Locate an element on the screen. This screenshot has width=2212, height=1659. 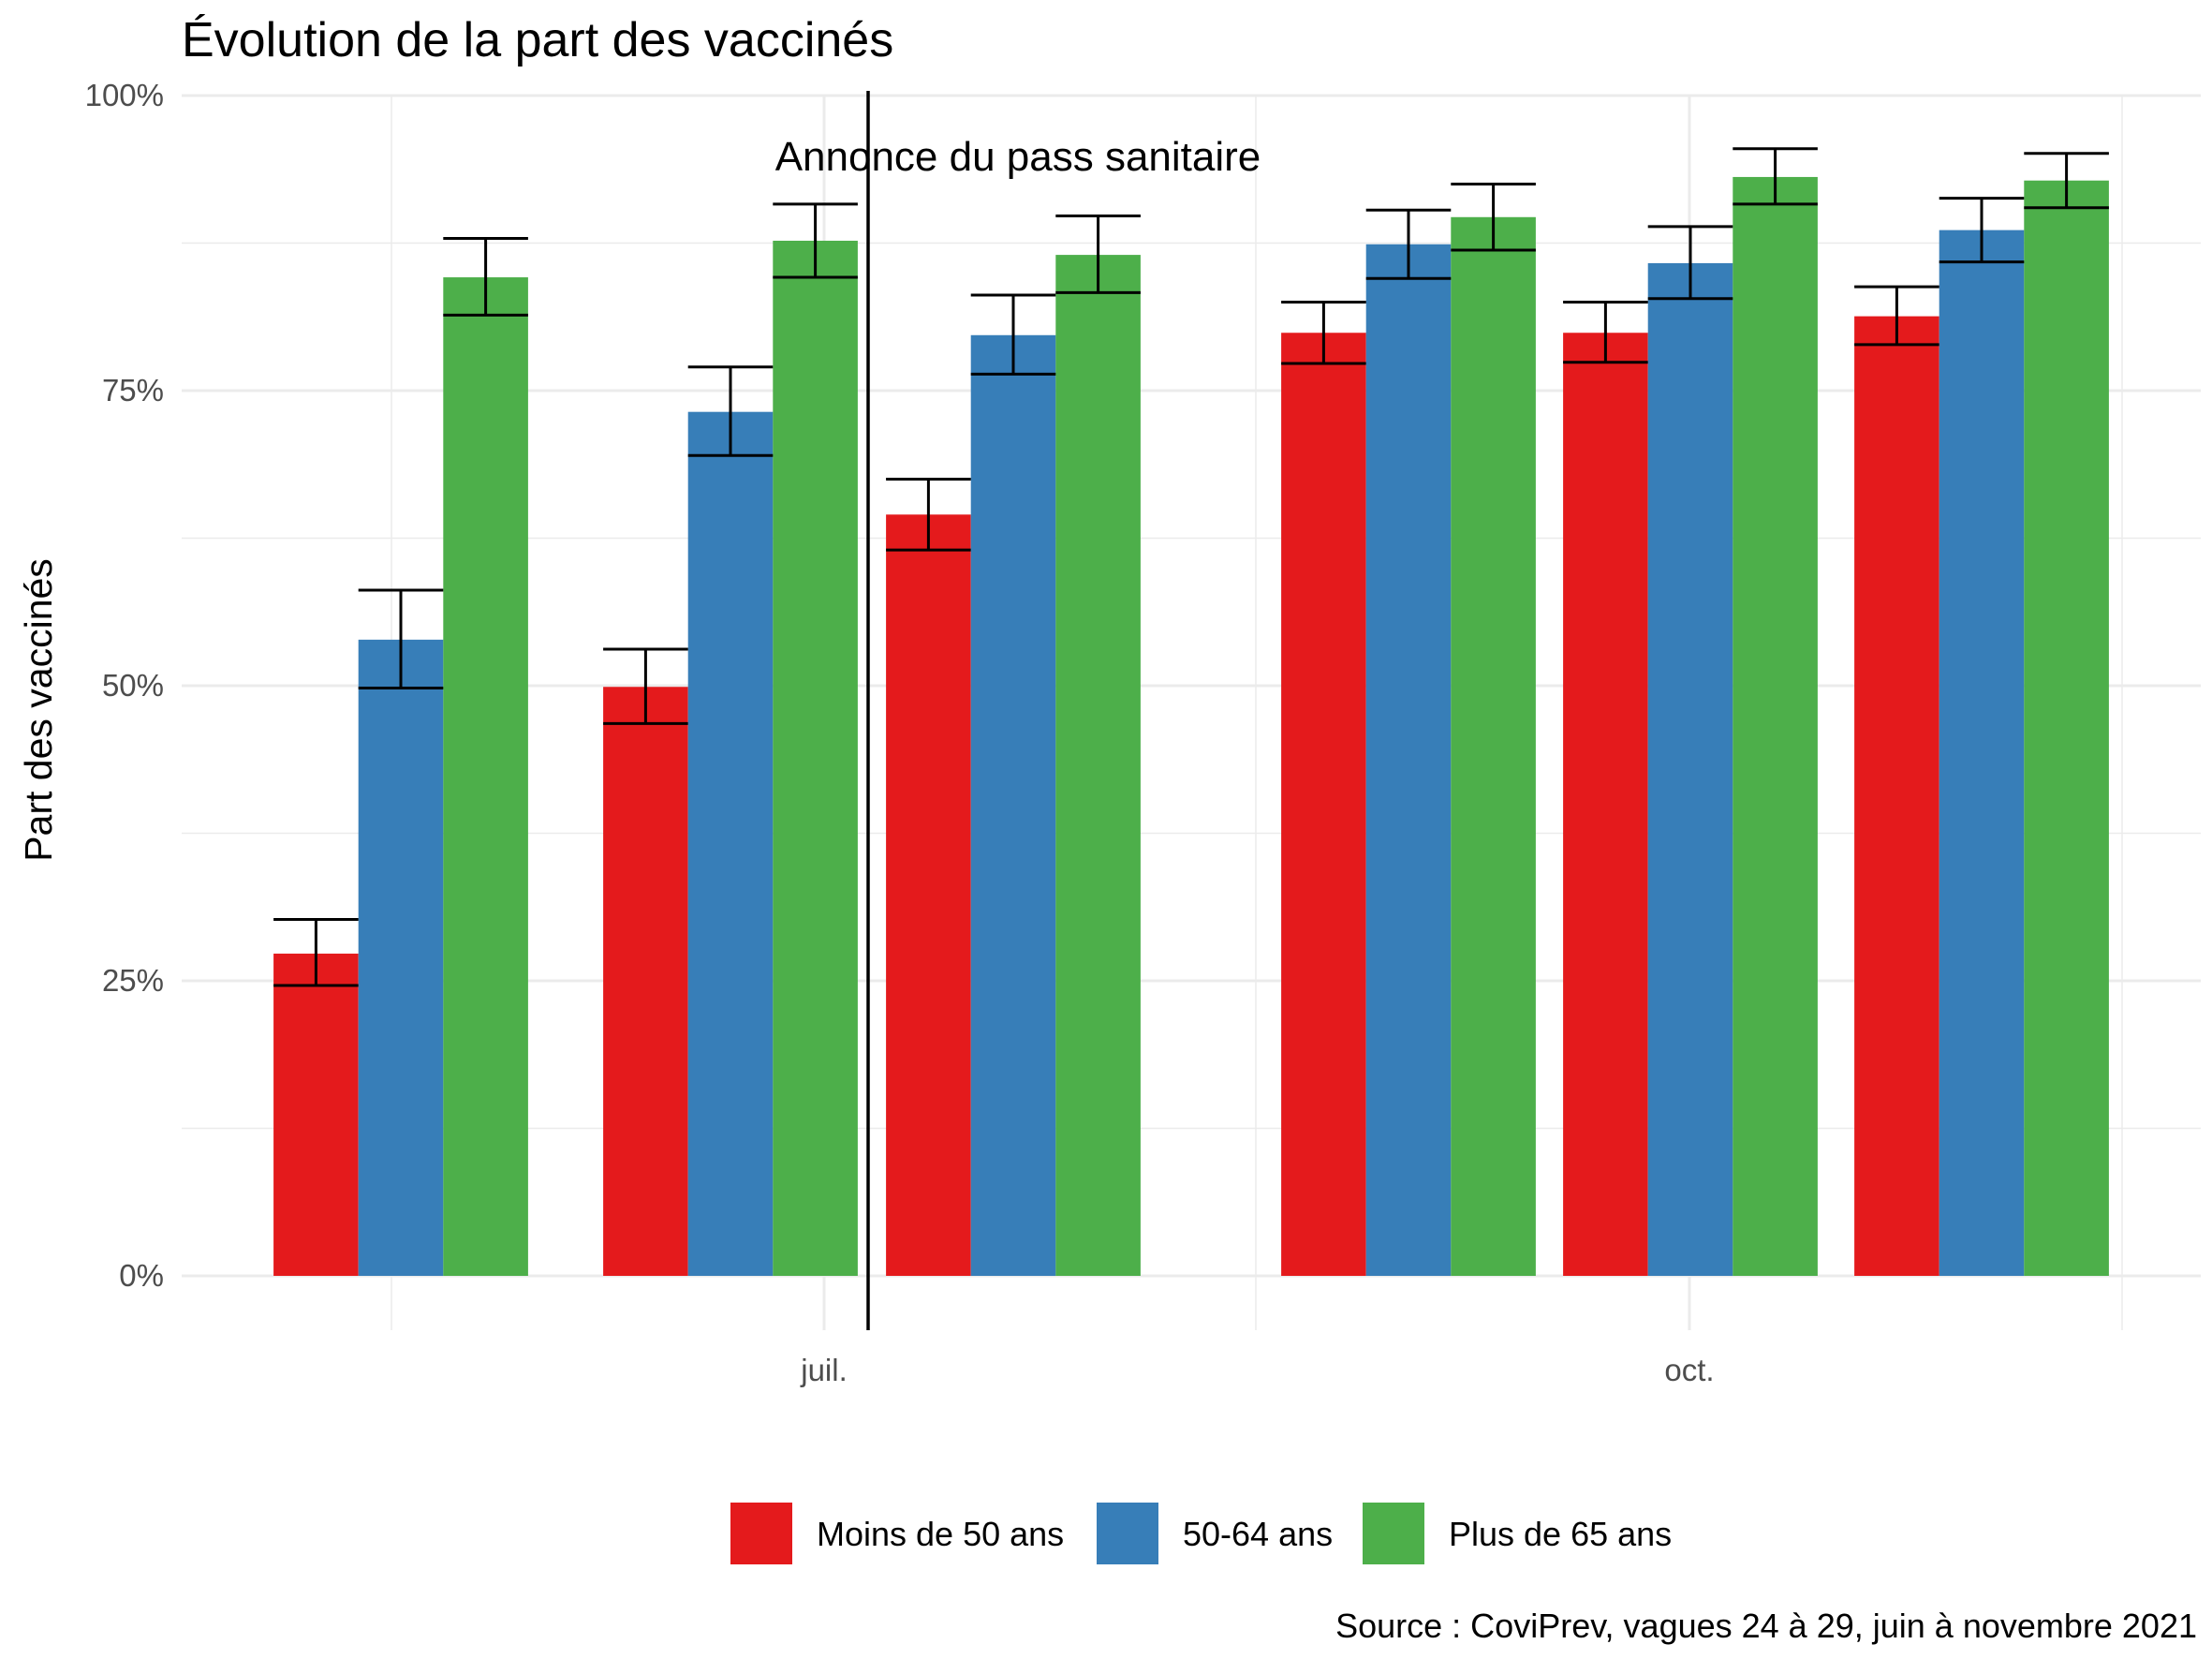
y-axis-label: Part des vaccinés is located at coordinates (38, 710).